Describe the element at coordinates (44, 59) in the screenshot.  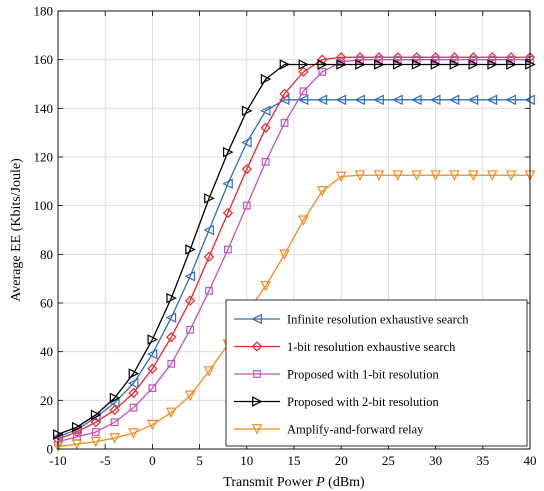
I see `y-tick-label: 160` at that location.